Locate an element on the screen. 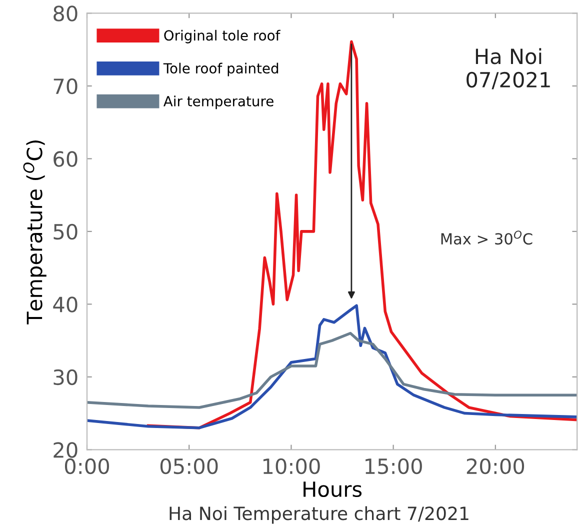 This screenshot has width=580, height=529. text: Ha Noi Temperature chart 7/2021 is located at coordinates (319, 515).